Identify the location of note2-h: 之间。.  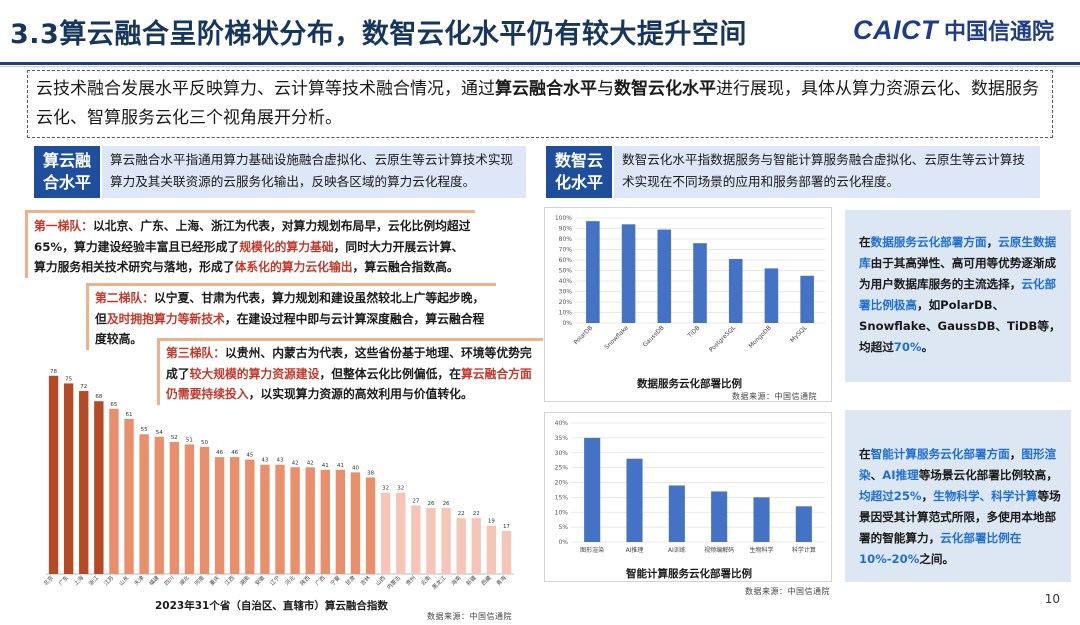
(937, 559).